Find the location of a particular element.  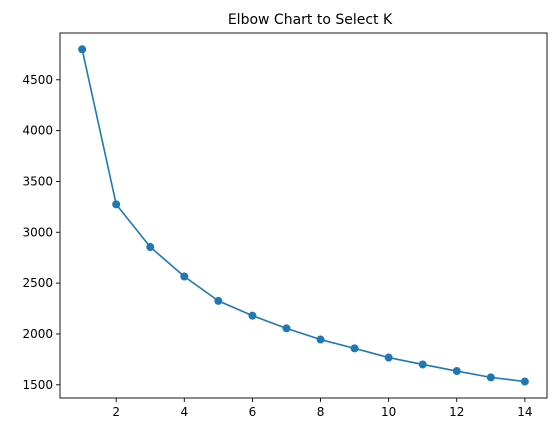

y-tick-label: 1500 is located at coordinates (37, 385).